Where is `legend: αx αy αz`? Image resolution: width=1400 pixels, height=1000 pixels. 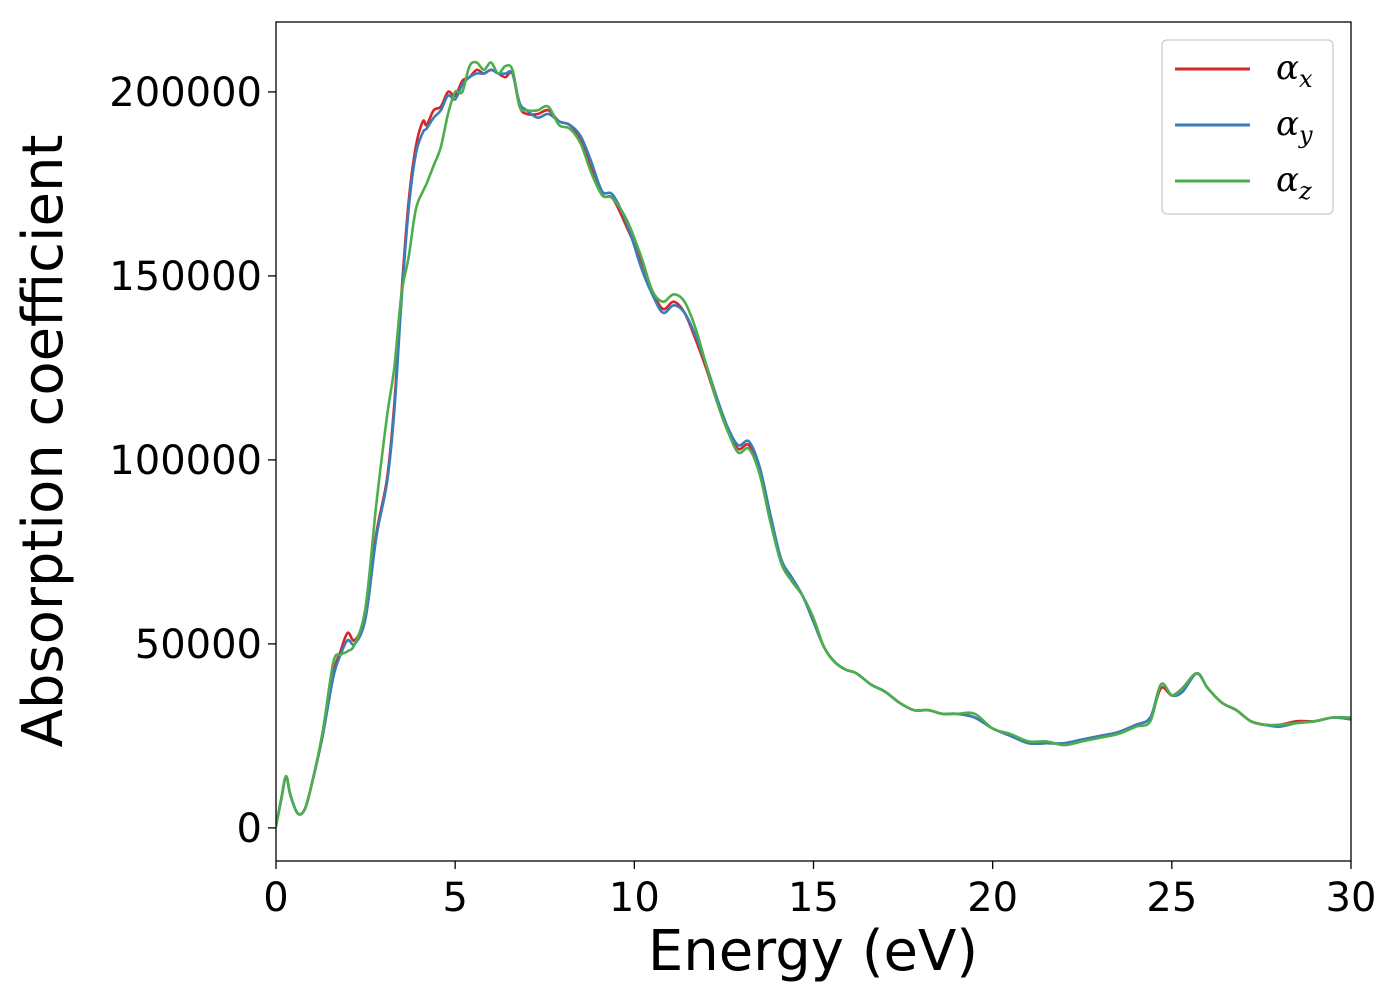
legend: αx αy αz is located at coordinates (1247, 127).